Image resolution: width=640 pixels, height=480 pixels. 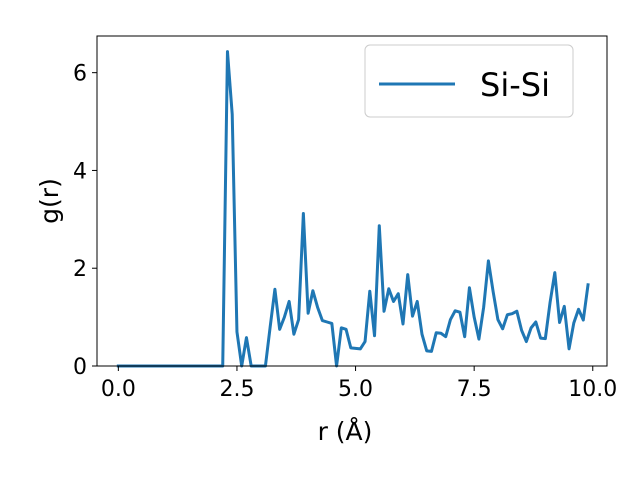 I want to click on y-tick-label: 2, so click(x=80, y=269).